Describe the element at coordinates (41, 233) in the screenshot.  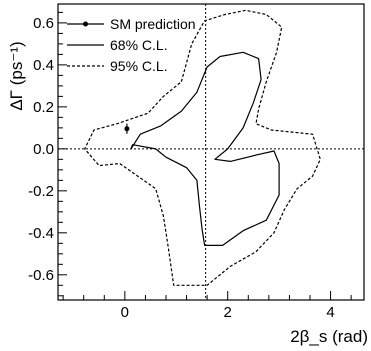
I see `y-tick-label: -0.4` at that location.